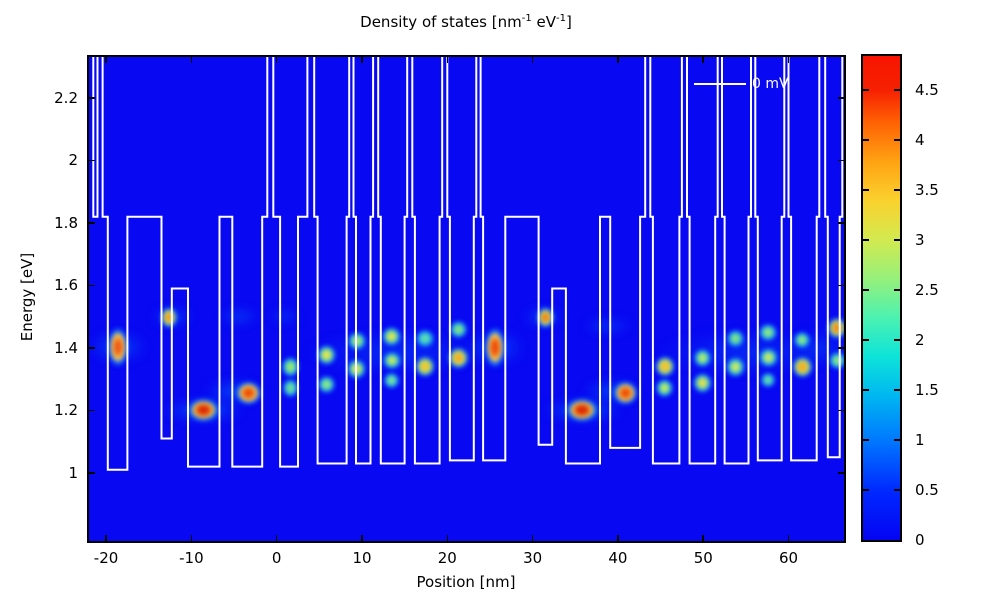  I want to click on colorbar-tick-label: 4, so click(920, 140).